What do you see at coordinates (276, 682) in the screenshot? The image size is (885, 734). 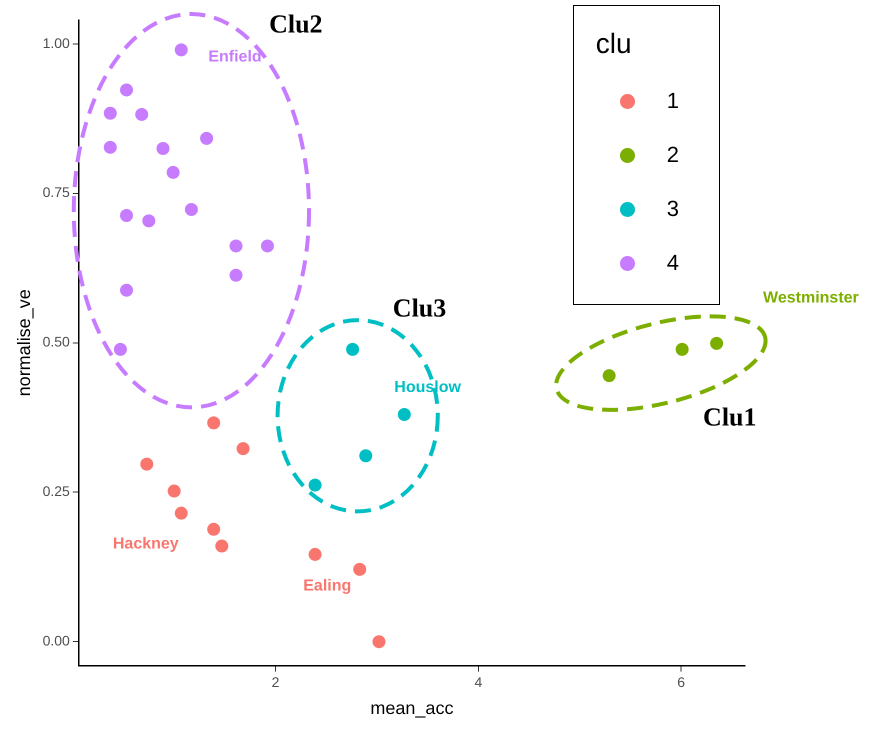 I see `x-tick-label: 2` at bounding box center [276, 682].